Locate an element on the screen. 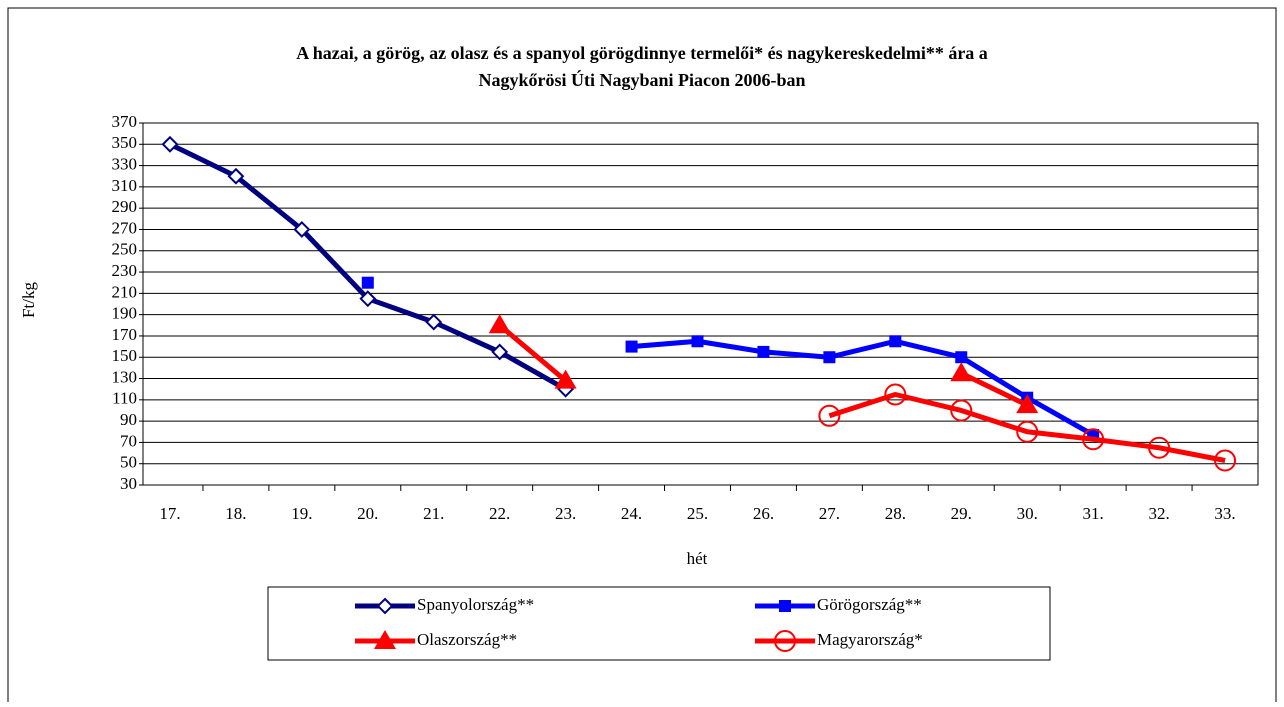  y-tick-label: 110 is located at coordinates (124, 398).